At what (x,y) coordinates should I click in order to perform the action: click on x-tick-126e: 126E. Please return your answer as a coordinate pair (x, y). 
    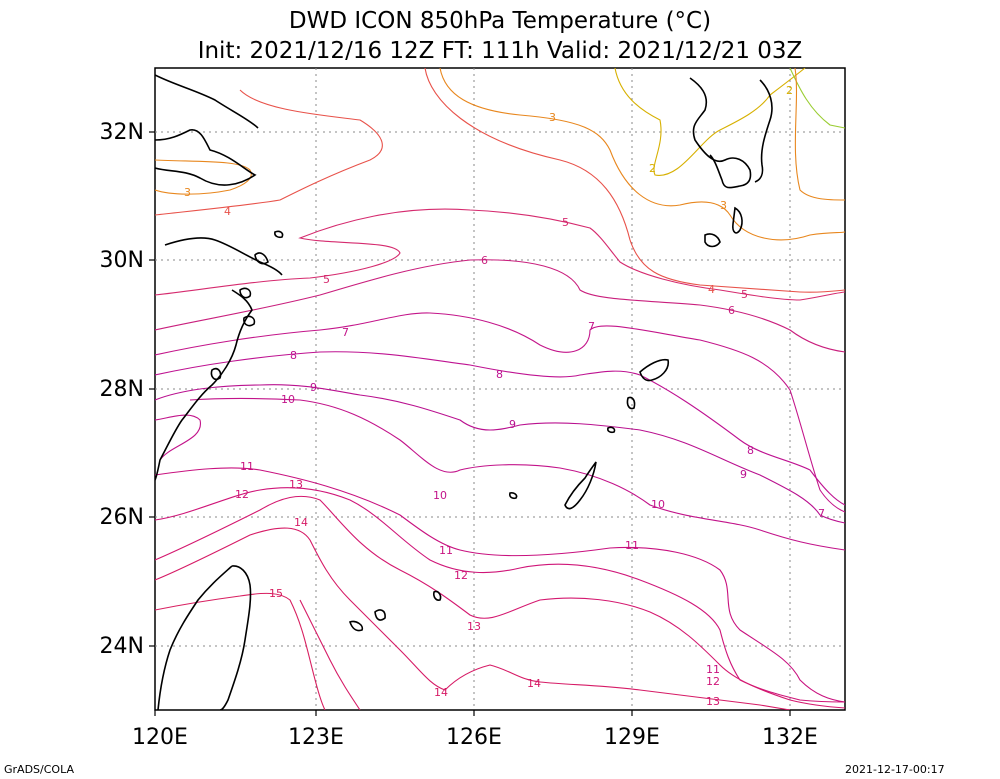
    Looking at the image, I should click on (474, 737).